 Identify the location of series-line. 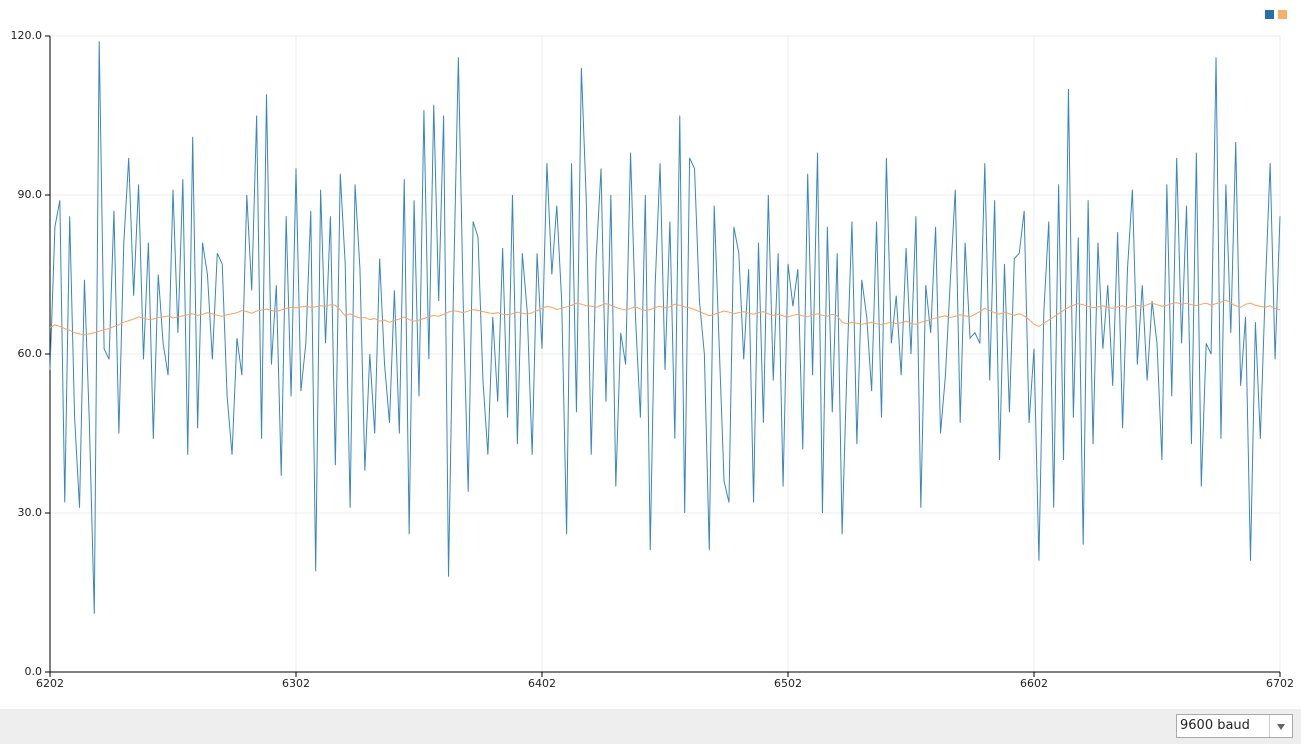
(665, 317).